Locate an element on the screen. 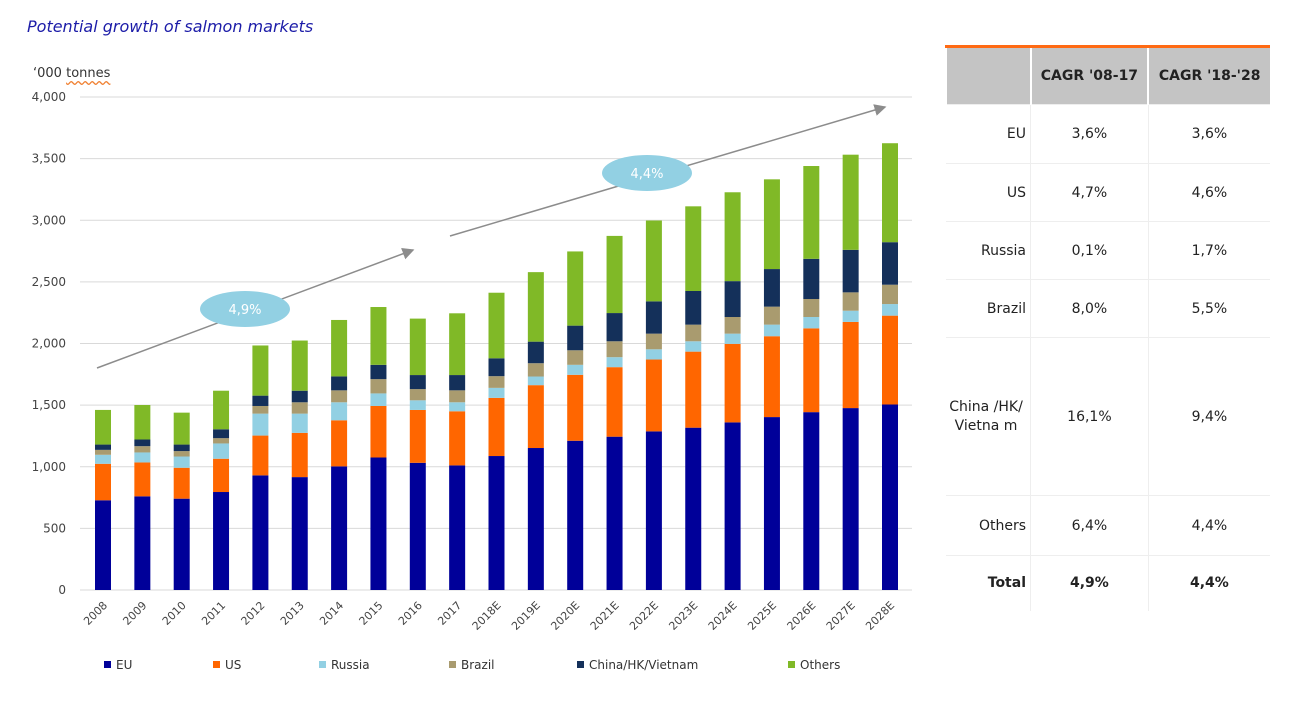  bar-segment-us-2012 is located at coordinates (260, 455).